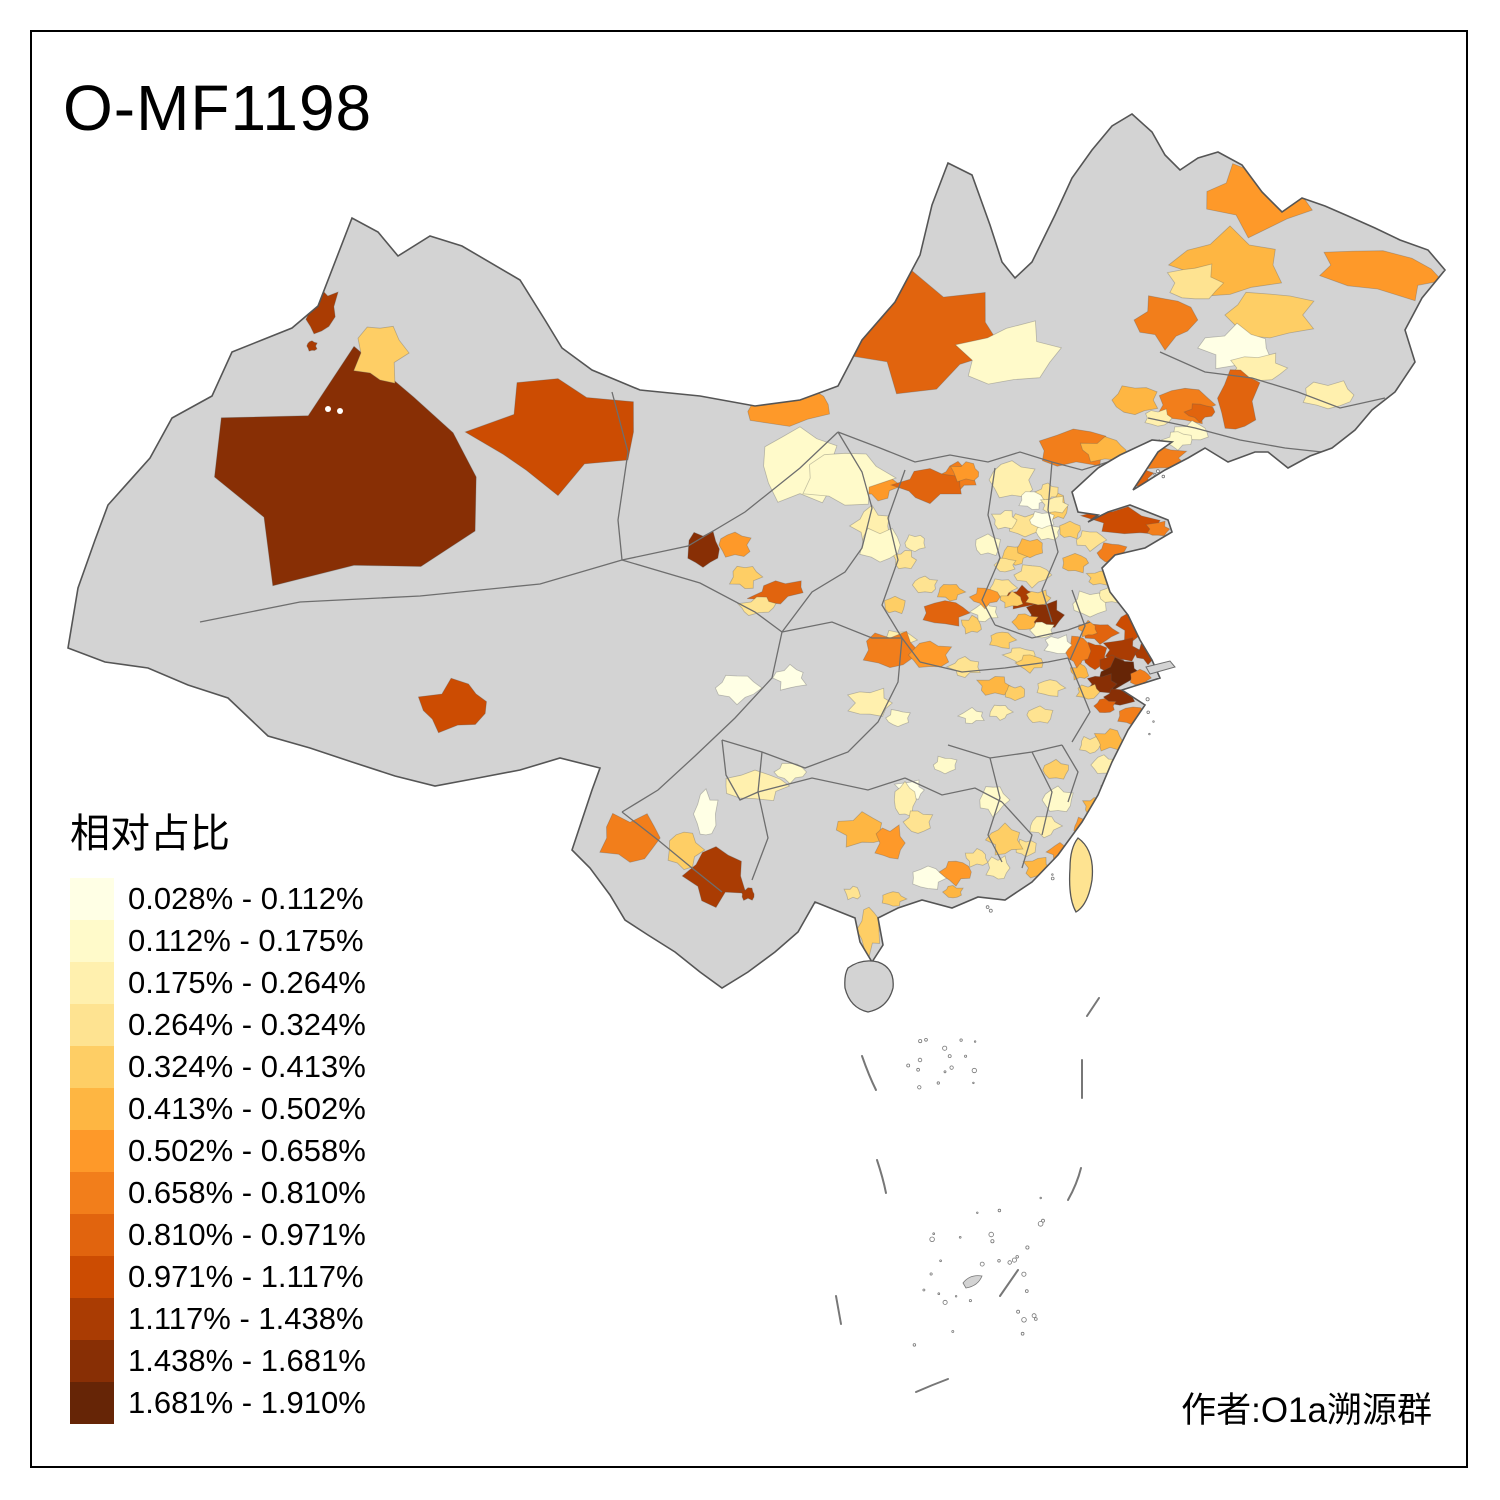  I want to click on legend-label: 1.438% - 1.681%, so click(247, 1360).